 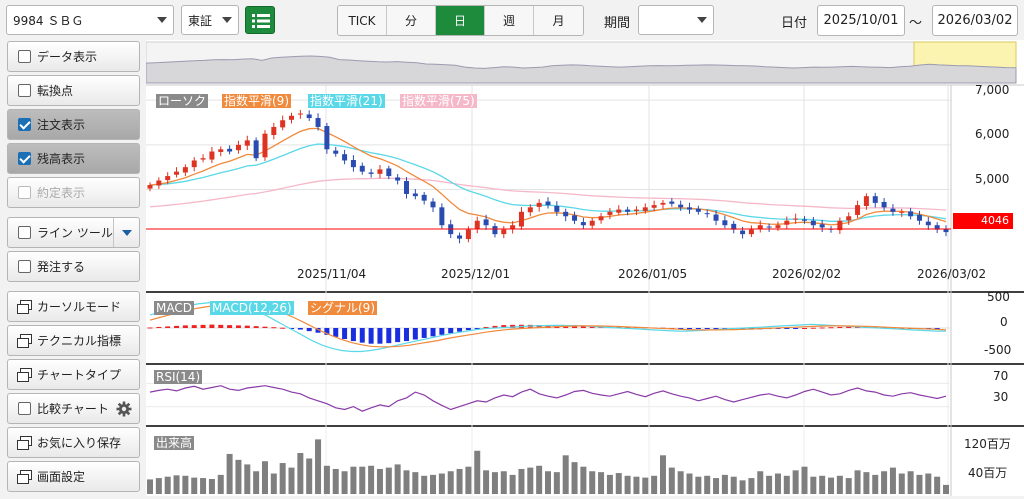 I want to click on checkbox-checked-icon, so click(x=24, y=158).